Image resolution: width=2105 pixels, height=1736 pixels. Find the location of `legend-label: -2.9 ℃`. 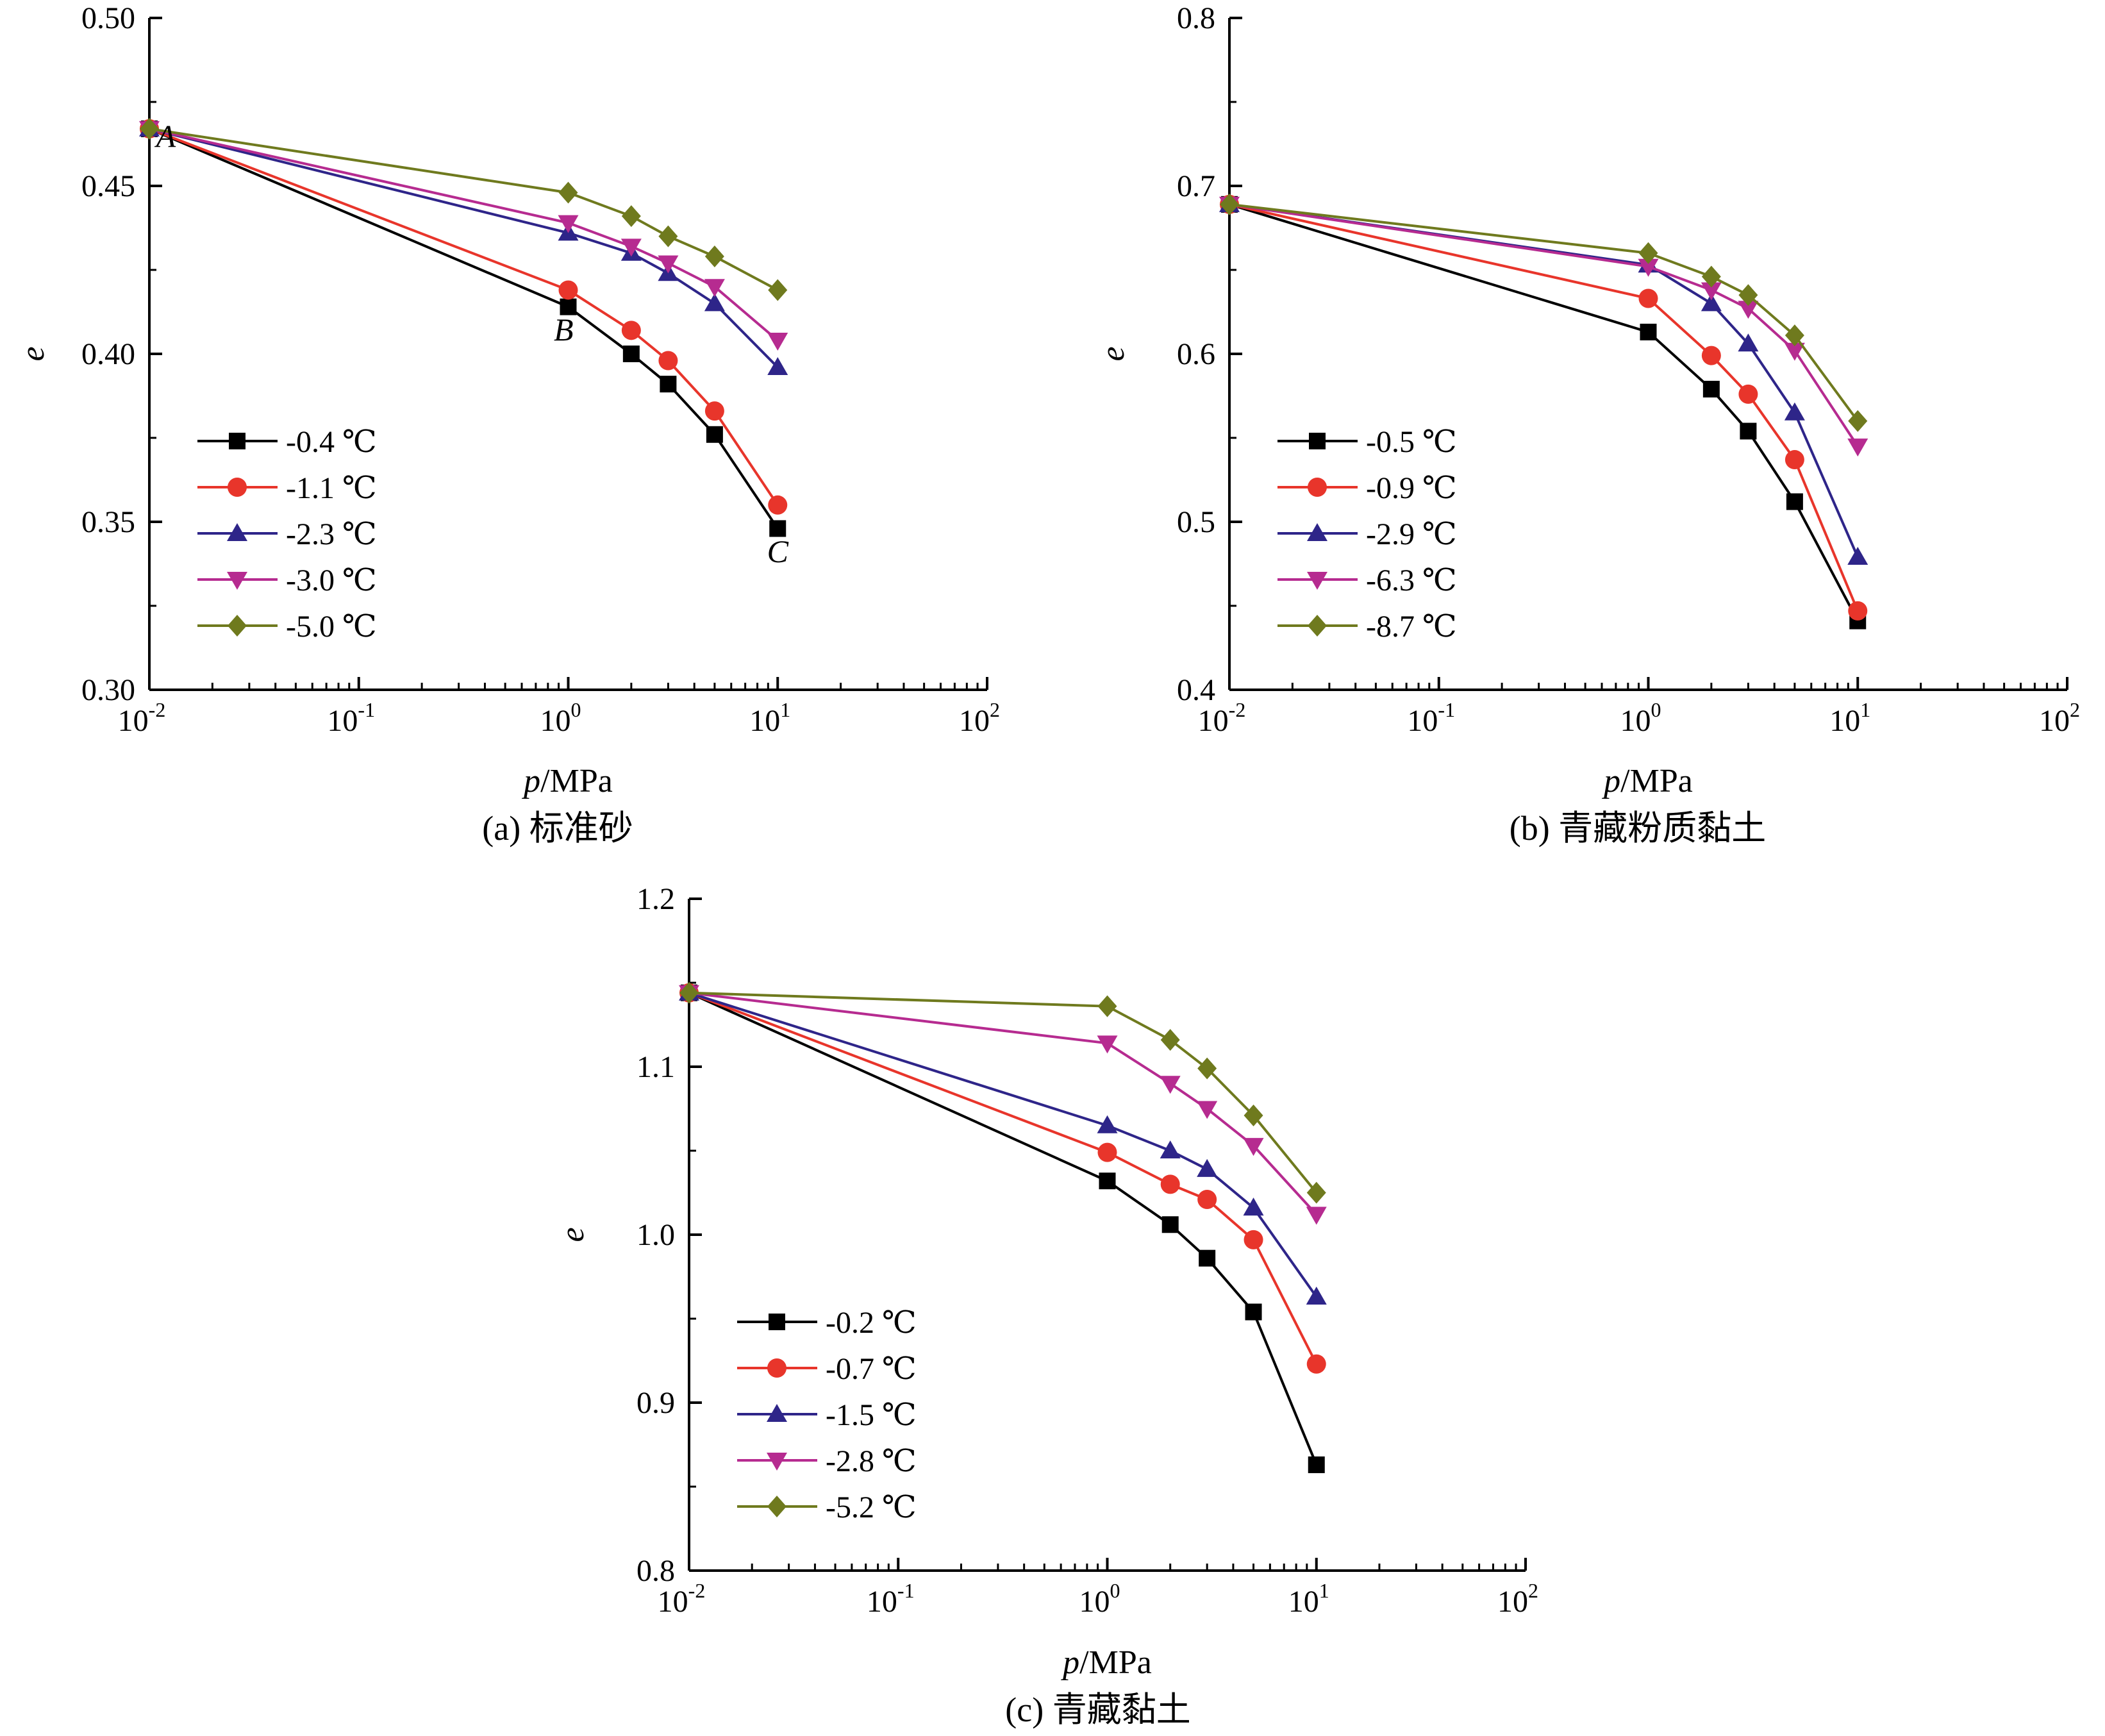

legend-label: -2.9 ℃ is located at coordinates (1411, 534).